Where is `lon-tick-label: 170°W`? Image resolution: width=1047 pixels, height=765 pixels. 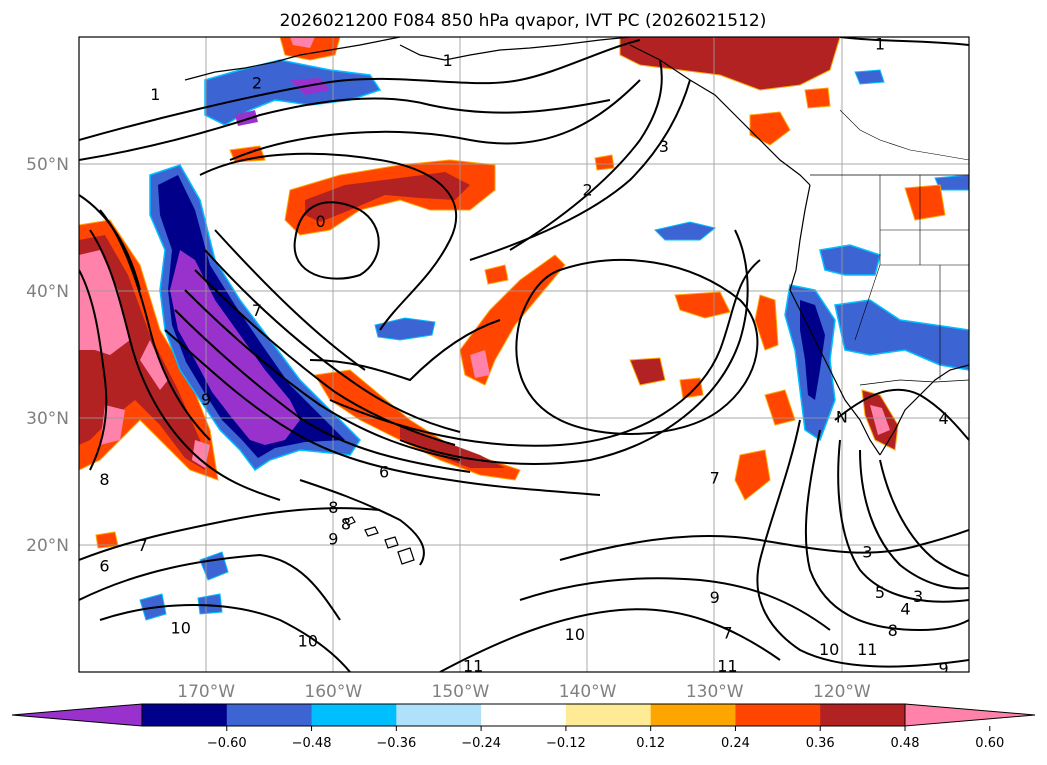
lon-tick-label: 170°W is located at coordinates (206, 692).